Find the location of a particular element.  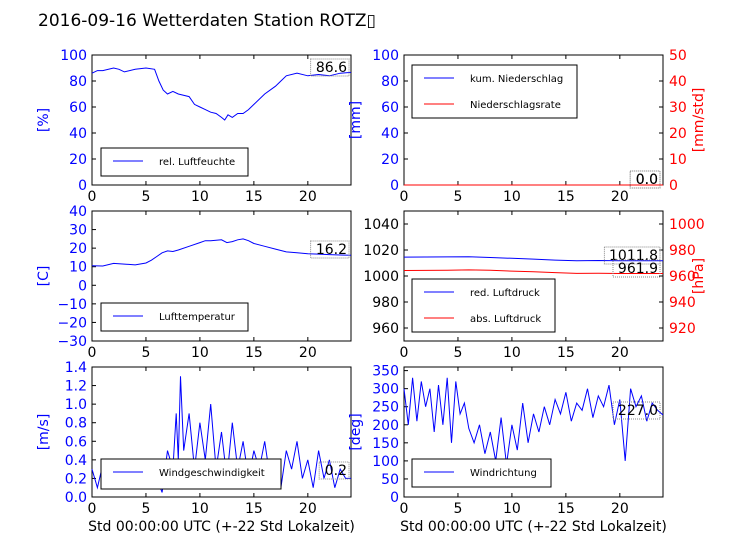

value-label: 0.0 is located at coordinates (647, 180).